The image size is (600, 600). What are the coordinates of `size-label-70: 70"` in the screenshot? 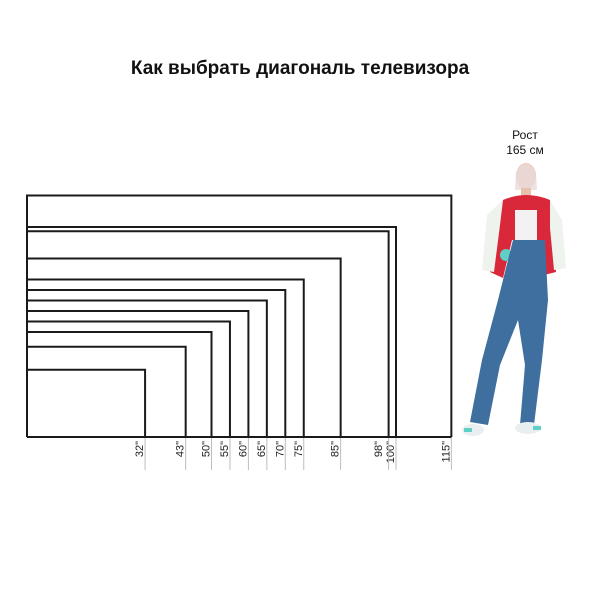 It's located at (280, 449).